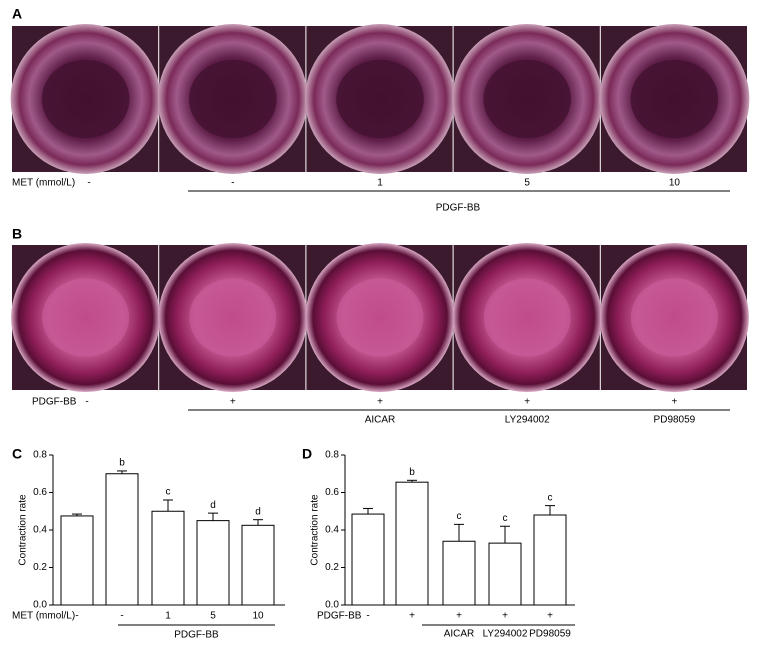 The width and height of the screenshot is (760, 647). Describe the element at coordinates (43, 183) in the screenshot. I see `row-label: MET (mmol/L)` at that location.